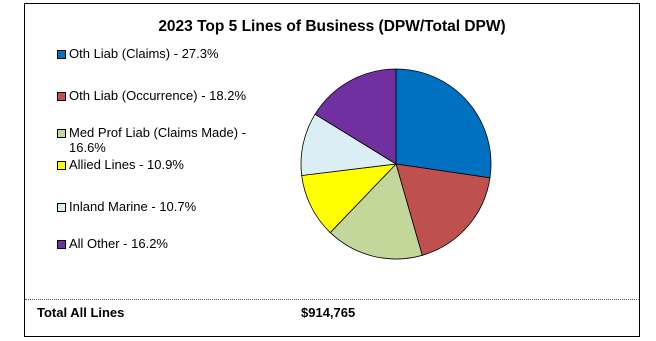 The height and width of the screenshot is (341, 656). What do you see at coordinates (126, 164) in the screenshot?
I see `legend-label: Allied Lines - 10.9%` at bounding box center [126, 164].